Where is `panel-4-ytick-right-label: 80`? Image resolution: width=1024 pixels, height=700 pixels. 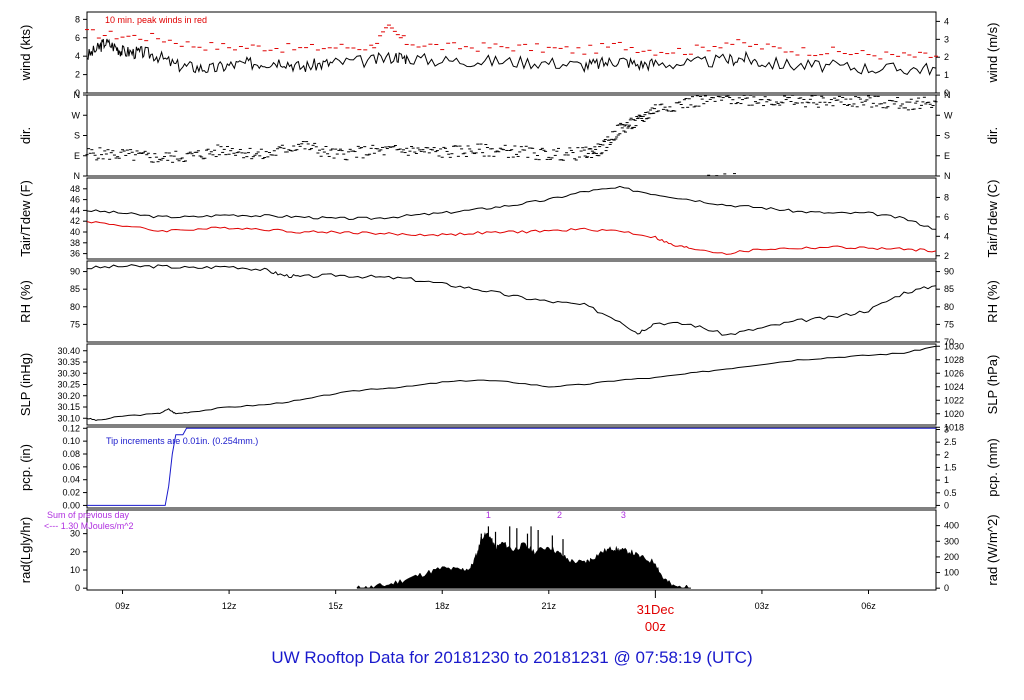 panel-4-ytick-right-label: 80 is located at coordinates (949, 307).